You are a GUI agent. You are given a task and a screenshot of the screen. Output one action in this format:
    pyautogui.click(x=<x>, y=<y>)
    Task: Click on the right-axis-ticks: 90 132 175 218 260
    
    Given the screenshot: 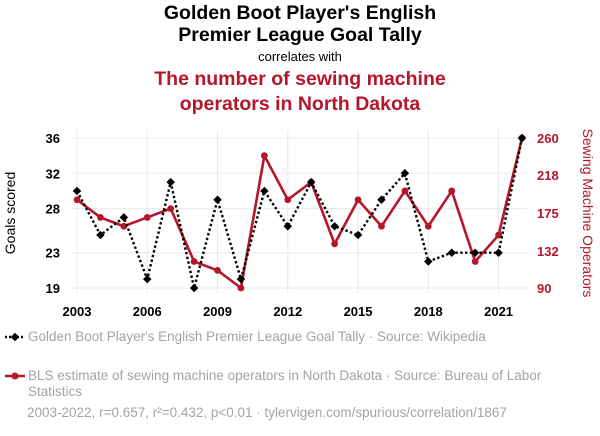 What is the action you would take?
    pyautogui.click(x=548, y=213)
    